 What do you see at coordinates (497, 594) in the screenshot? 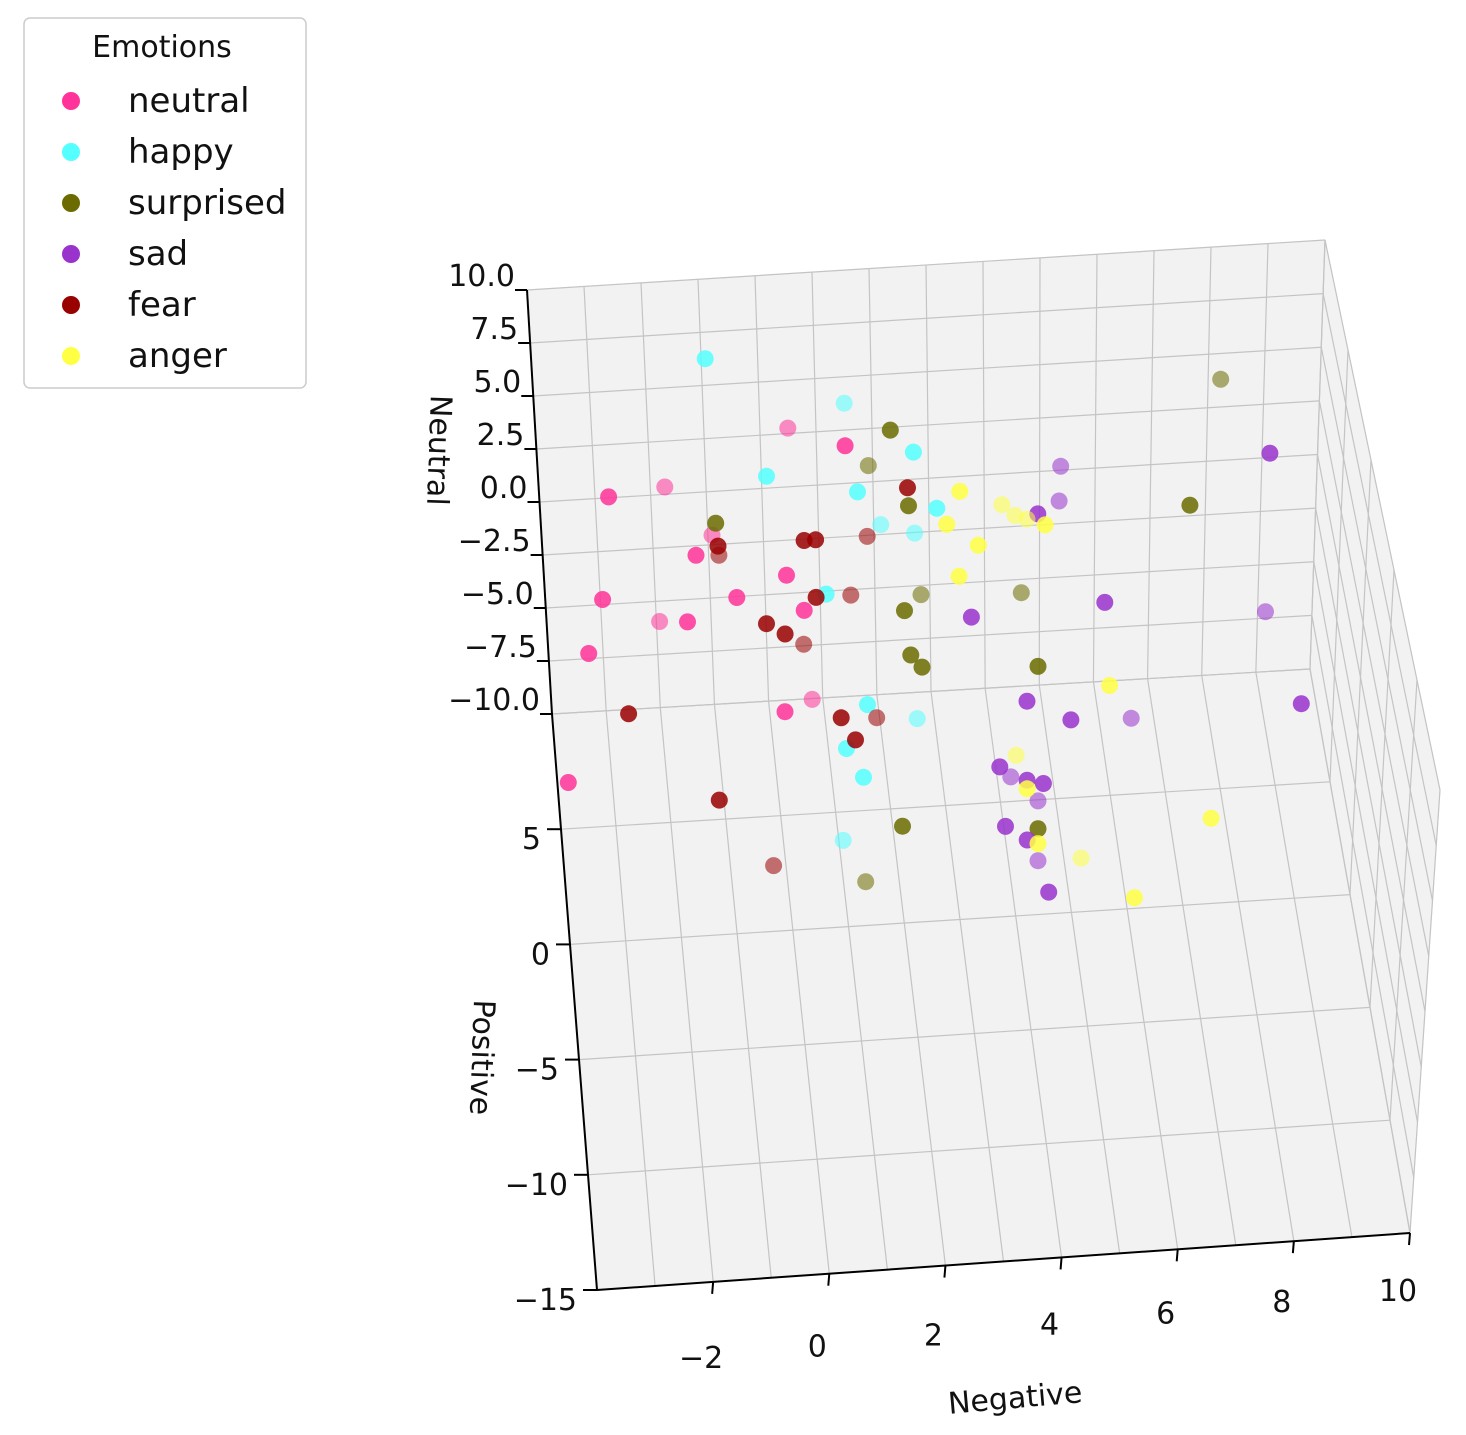
I see `z-tick-label: −5.0` at bounding box center [497, 594].